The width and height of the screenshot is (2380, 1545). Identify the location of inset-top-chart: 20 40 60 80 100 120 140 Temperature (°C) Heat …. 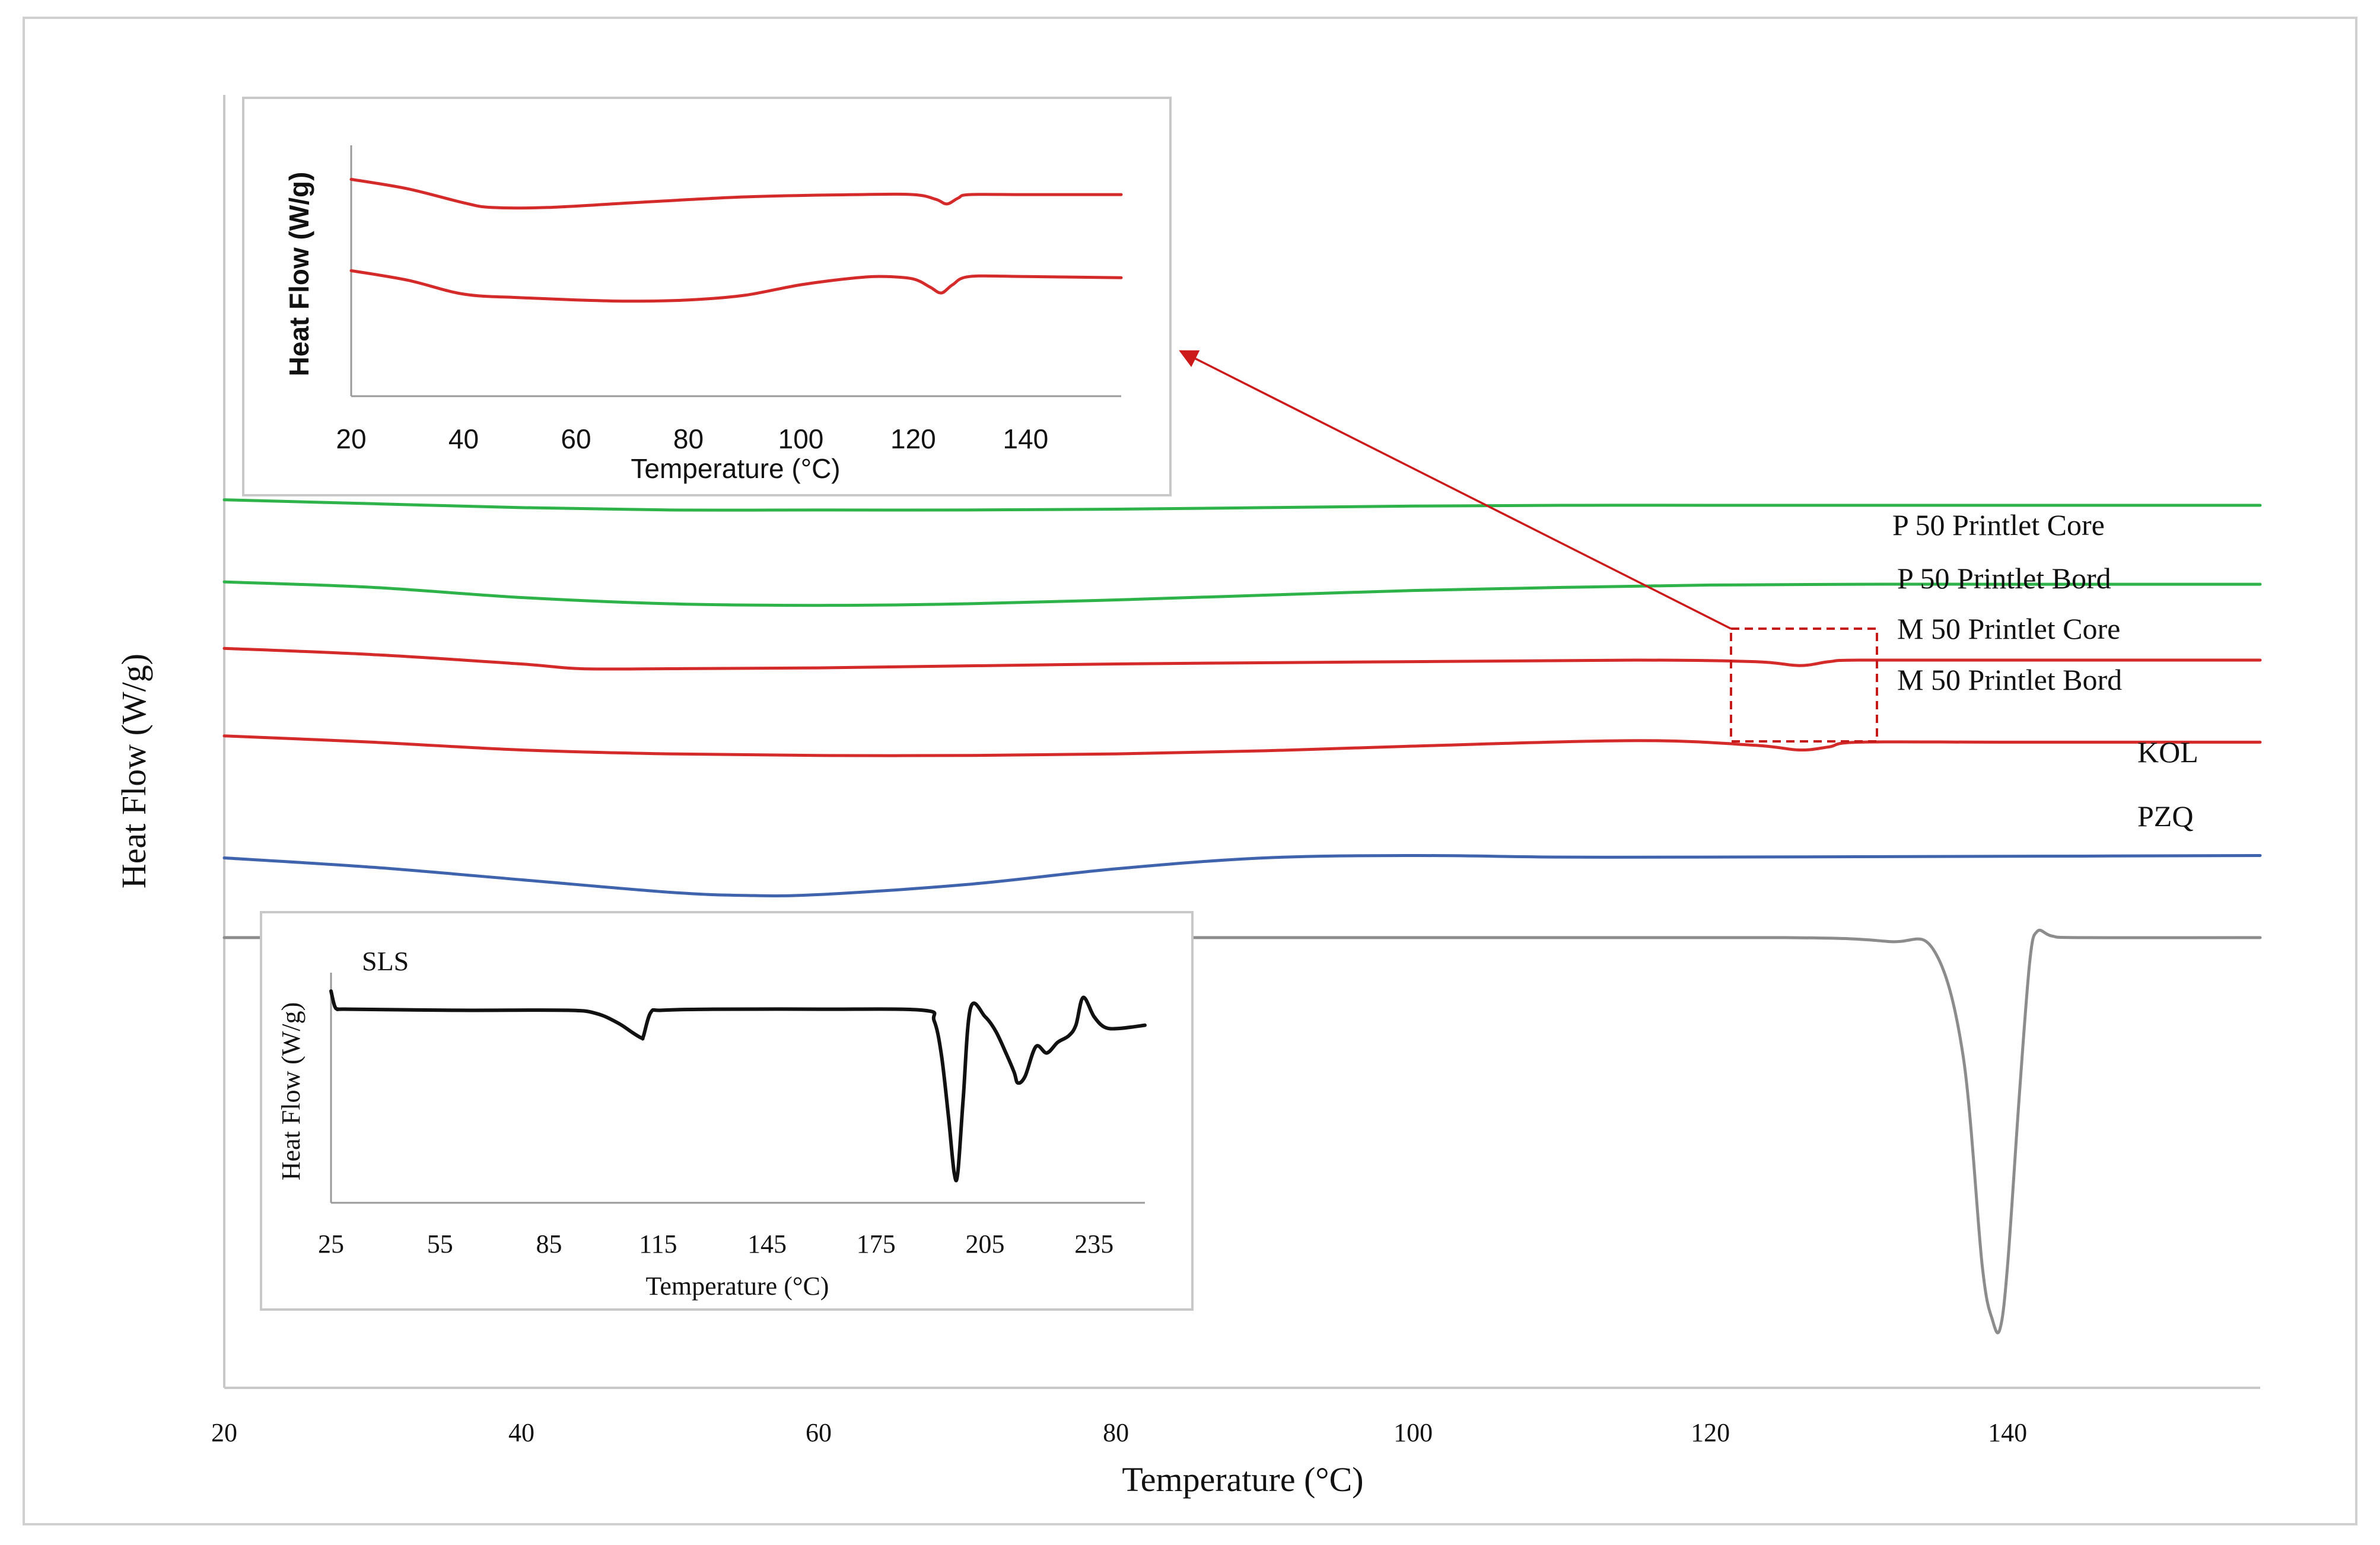
(707, 296).